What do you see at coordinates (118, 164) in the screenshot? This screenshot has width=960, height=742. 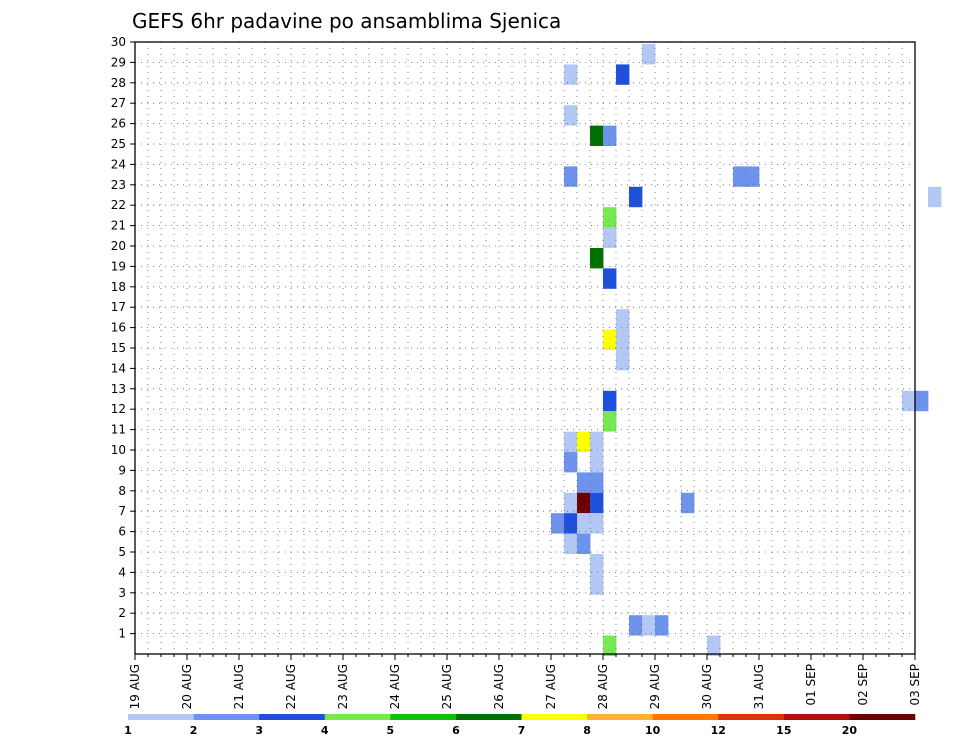 I see `y-tick-label: 24` at bounding box center [118, 164].